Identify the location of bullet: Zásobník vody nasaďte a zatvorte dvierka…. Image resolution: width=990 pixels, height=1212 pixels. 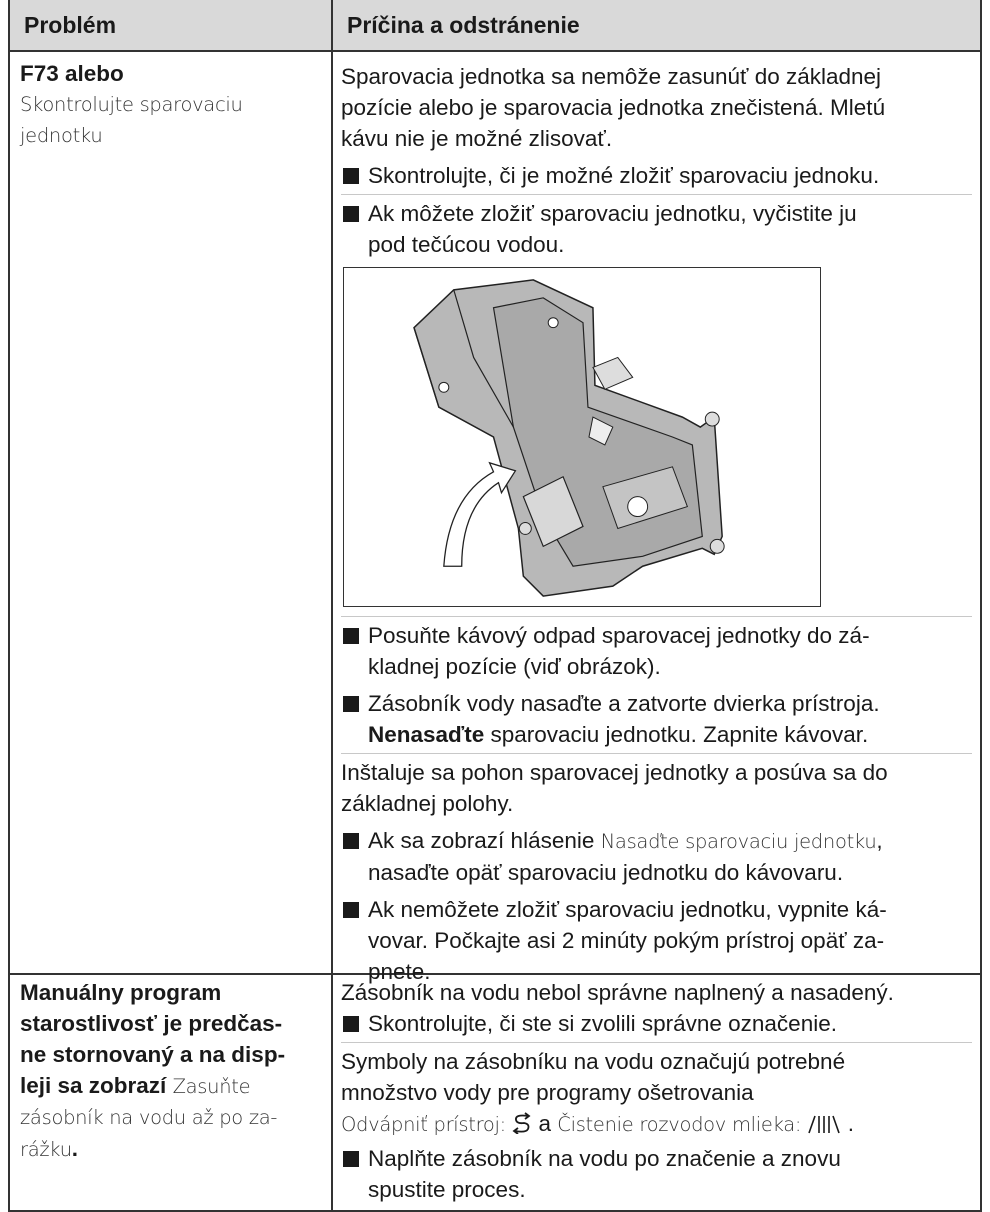
(656, 719).